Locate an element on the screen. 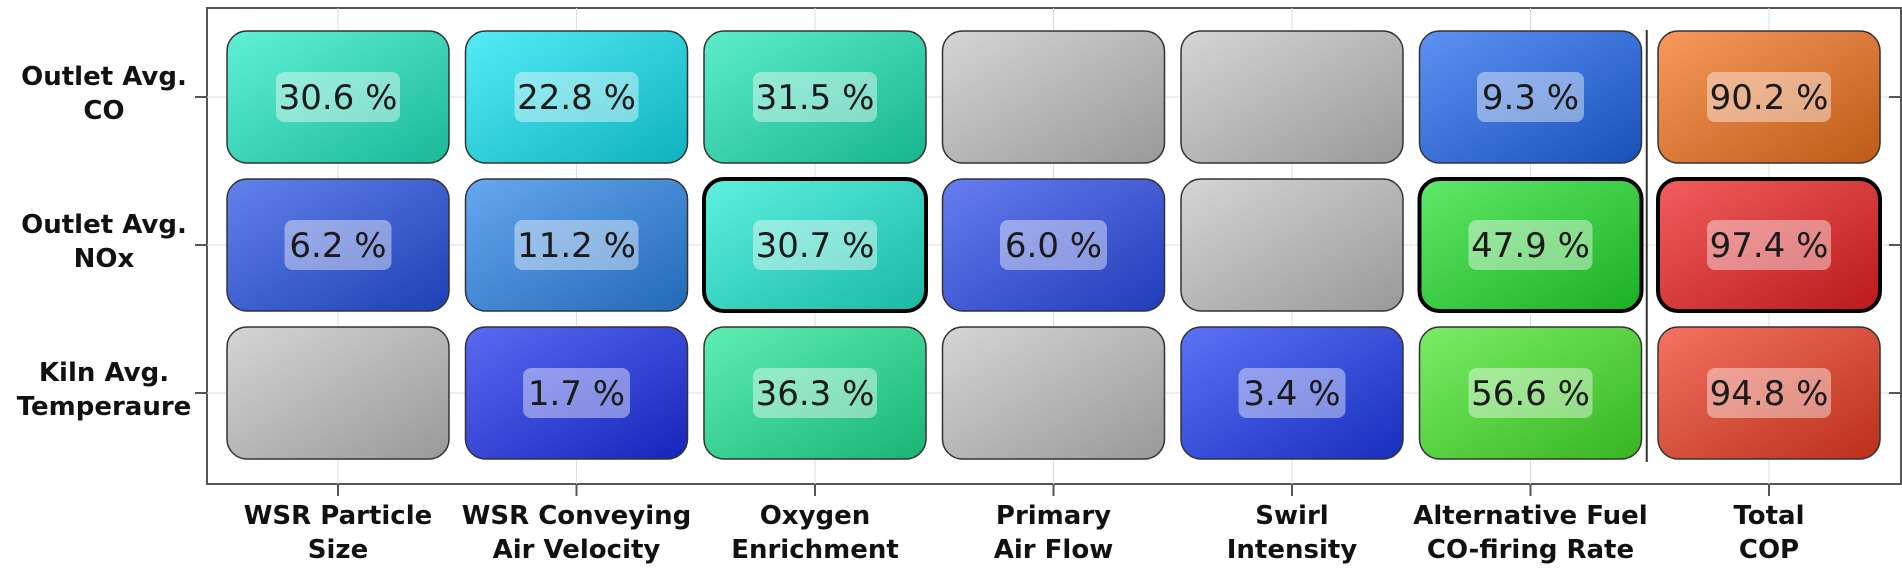 The image size is (1902, 582). column-label: Intensity is located at coordinates (1292, 550).